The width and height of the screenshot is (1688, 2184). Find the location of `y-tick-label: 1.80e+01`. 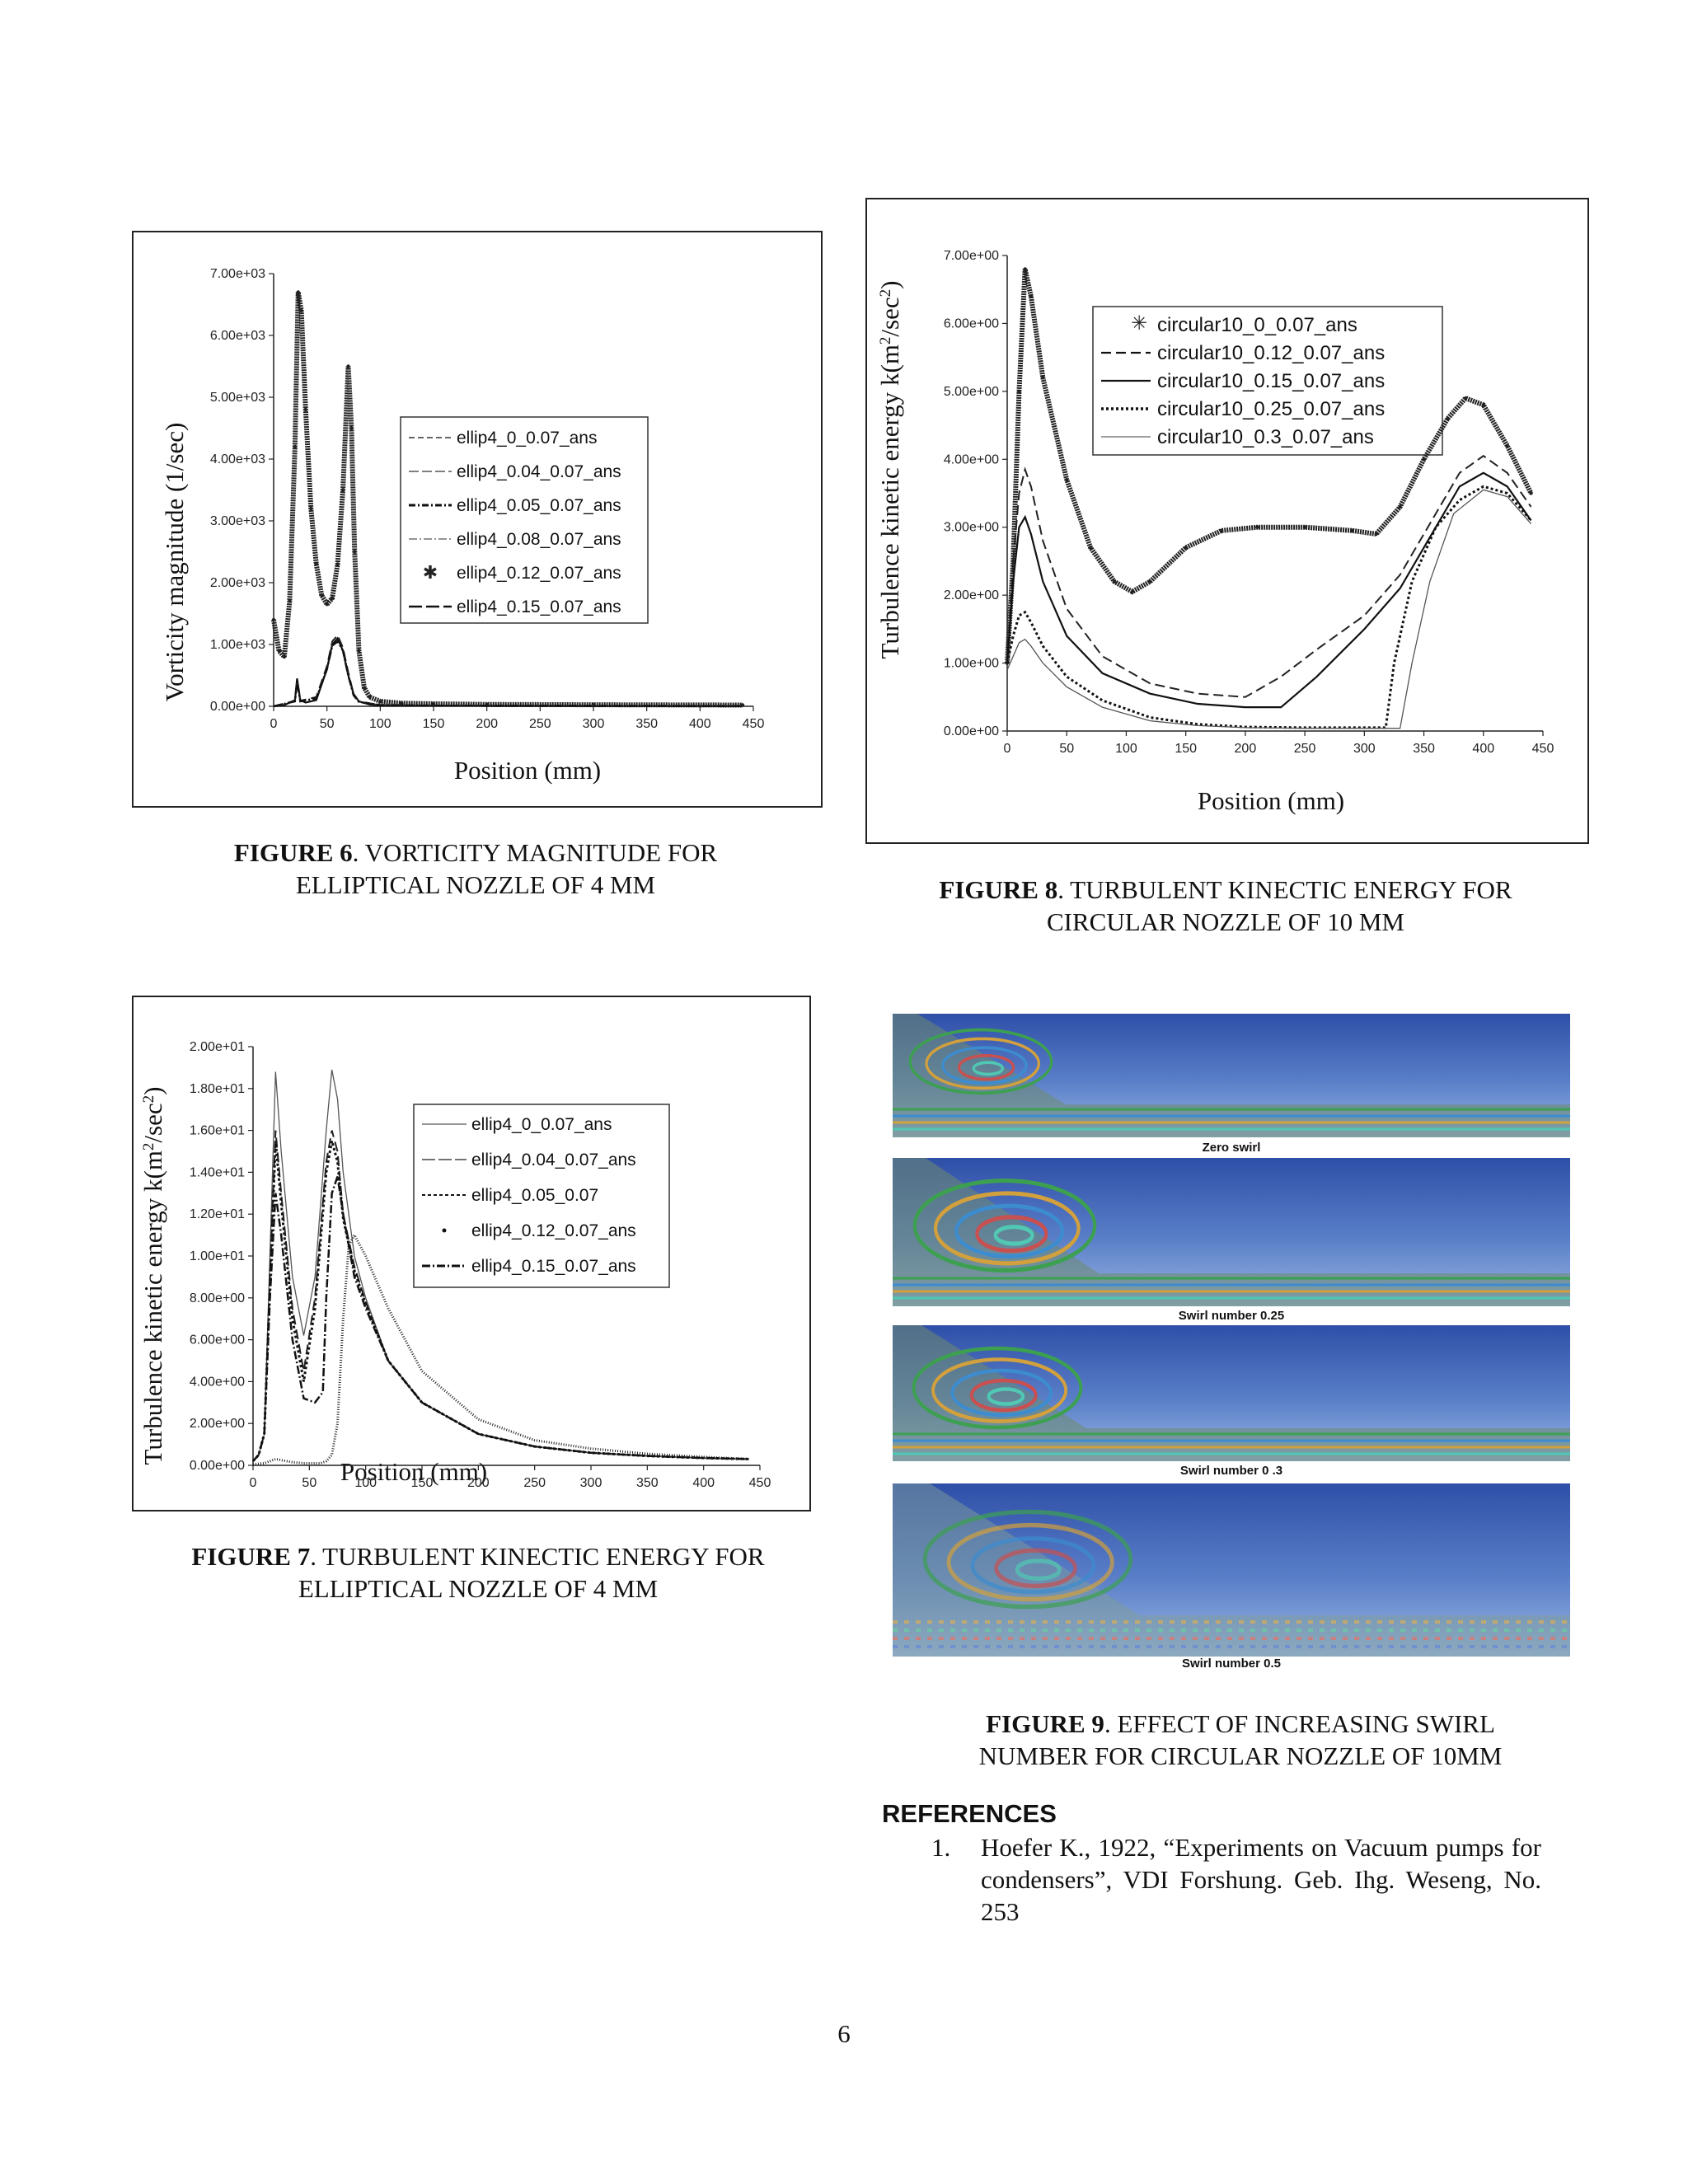

y-tick-label: 1.80e+01 is located at coordinates (218, 1089).